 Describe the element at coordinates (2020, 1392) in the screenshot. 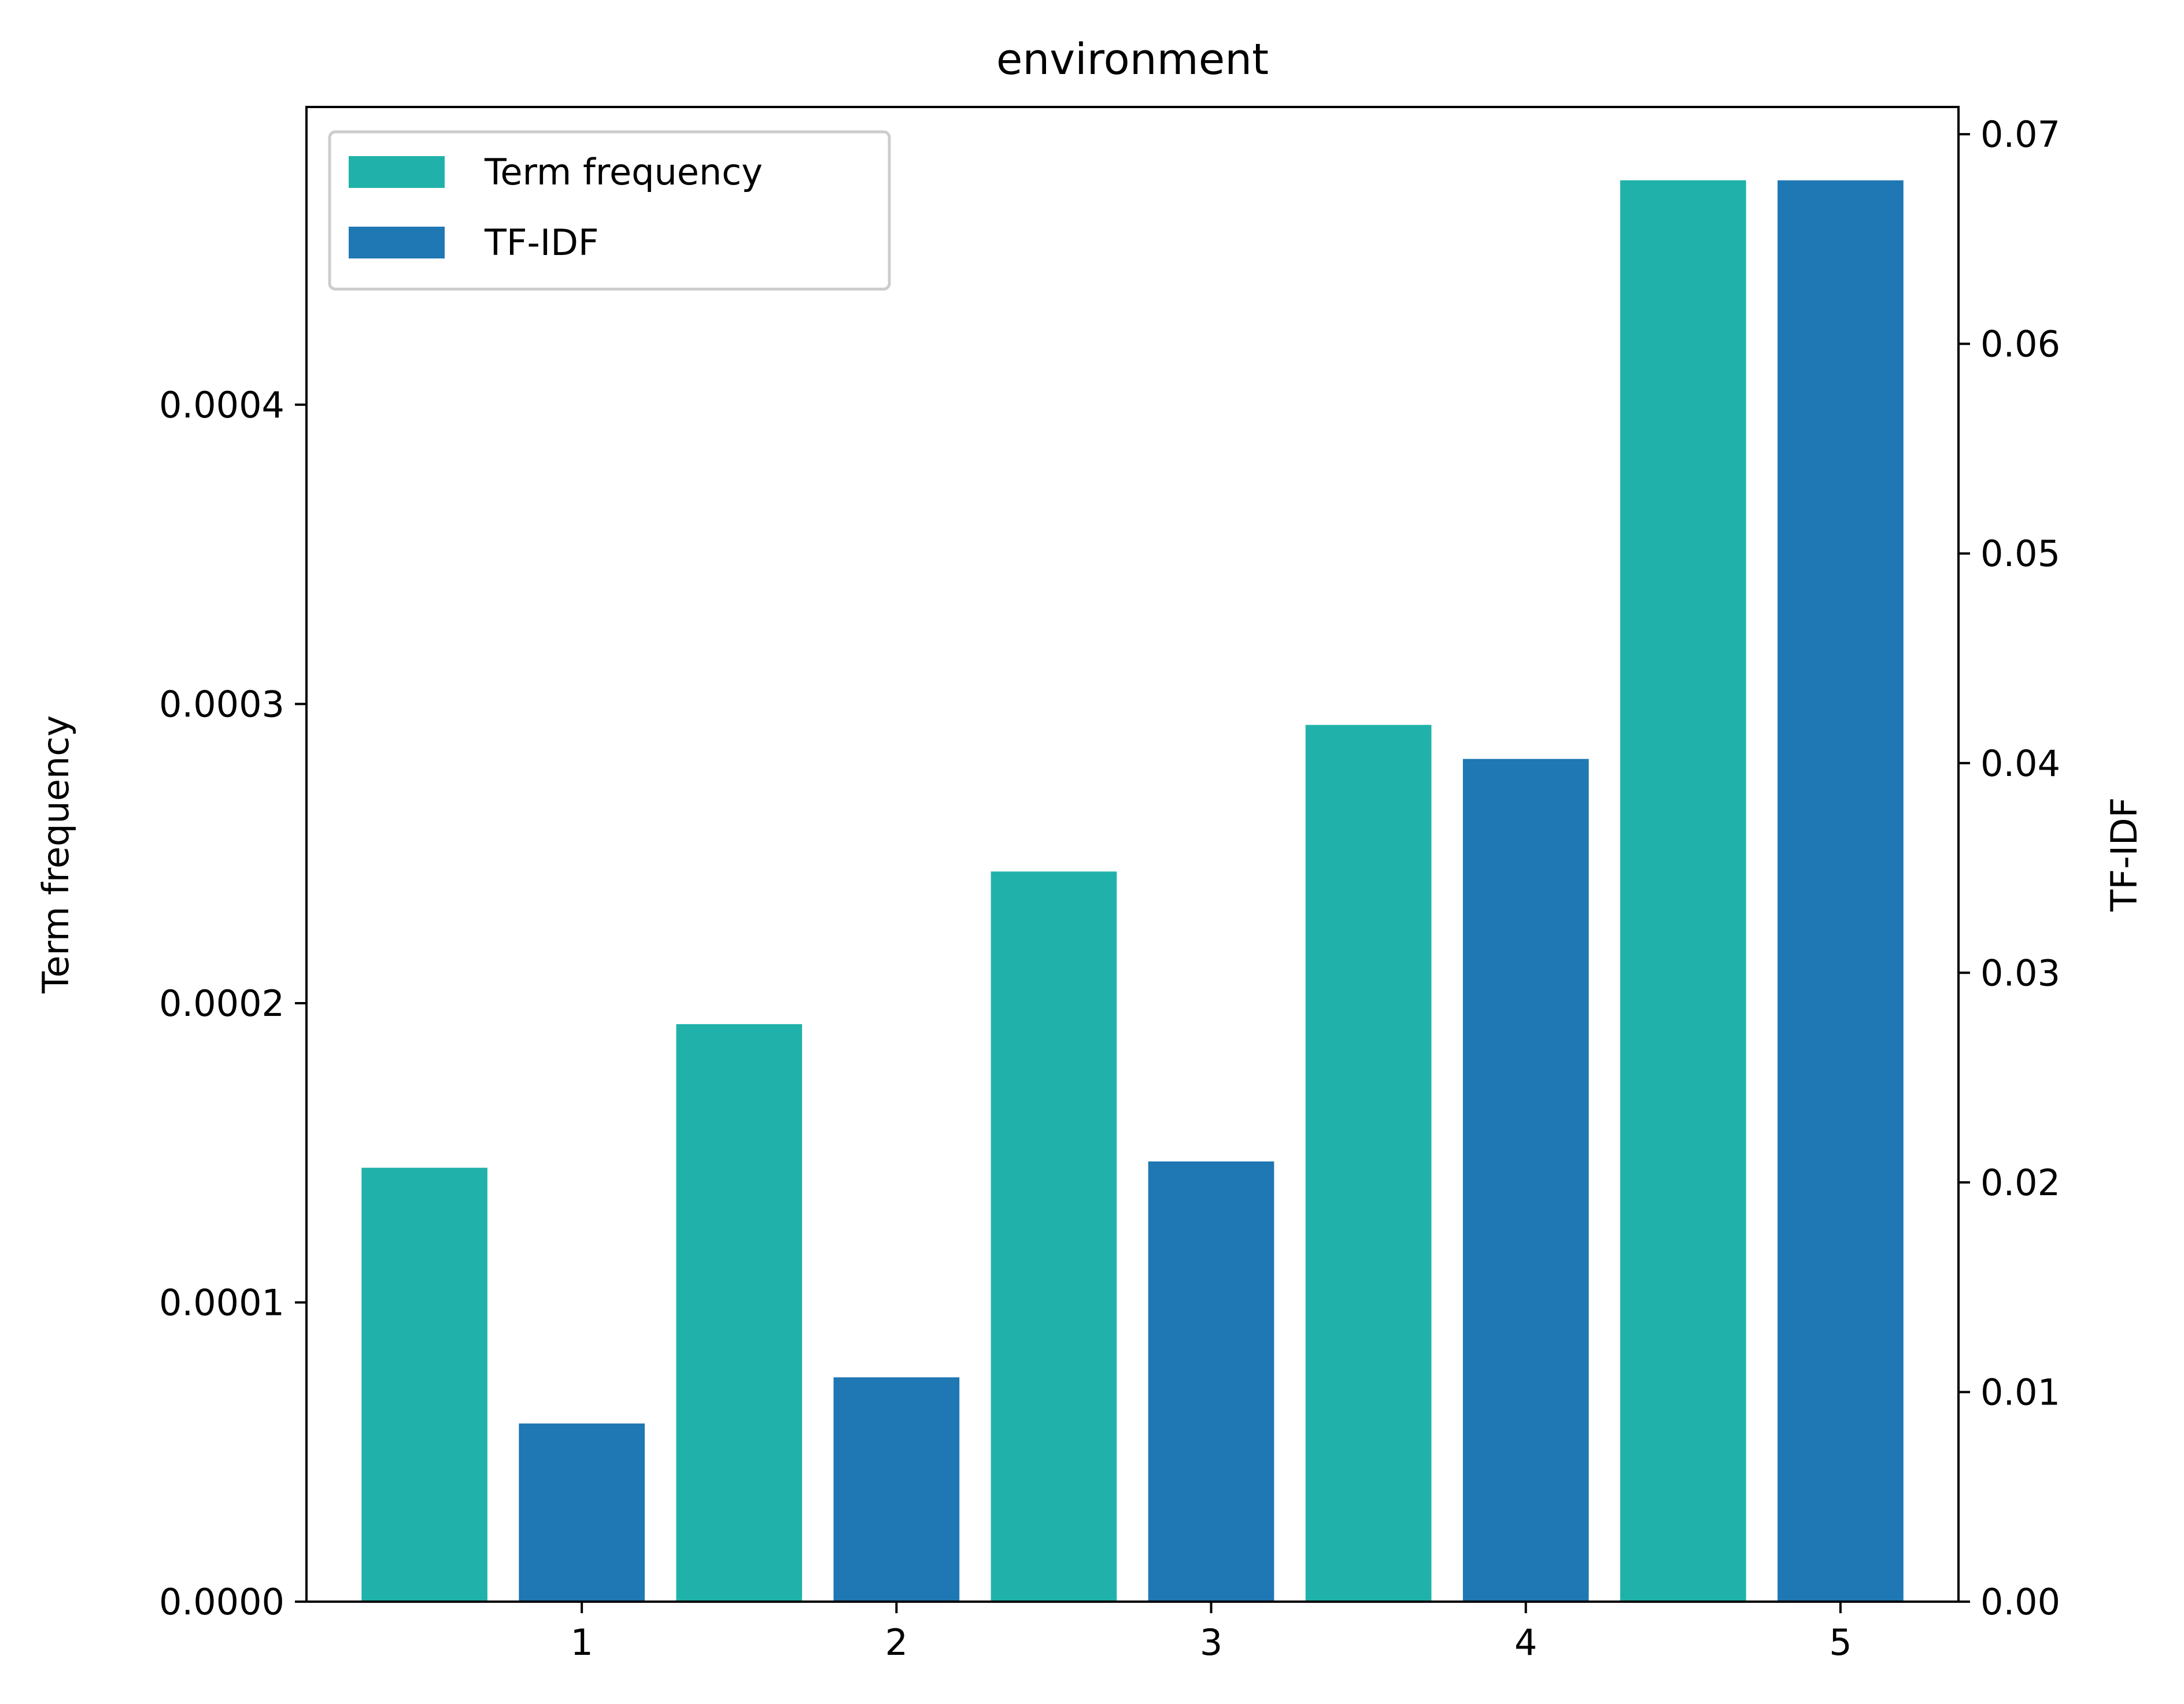

I see `right-y-tick-label: 0.01` at that location.